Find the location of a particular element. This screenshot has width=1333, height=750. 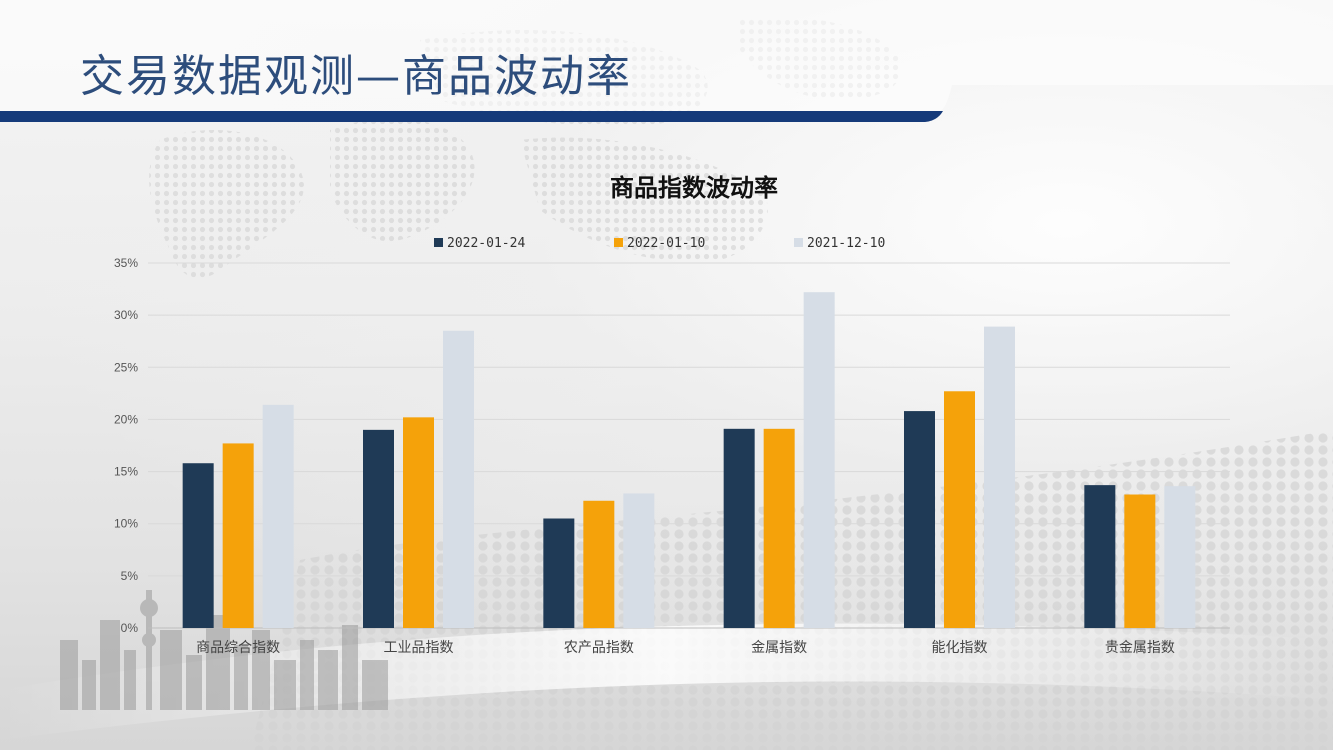

bar-2021-12-10-商品综合指数 is located at coordinates (278, 516).